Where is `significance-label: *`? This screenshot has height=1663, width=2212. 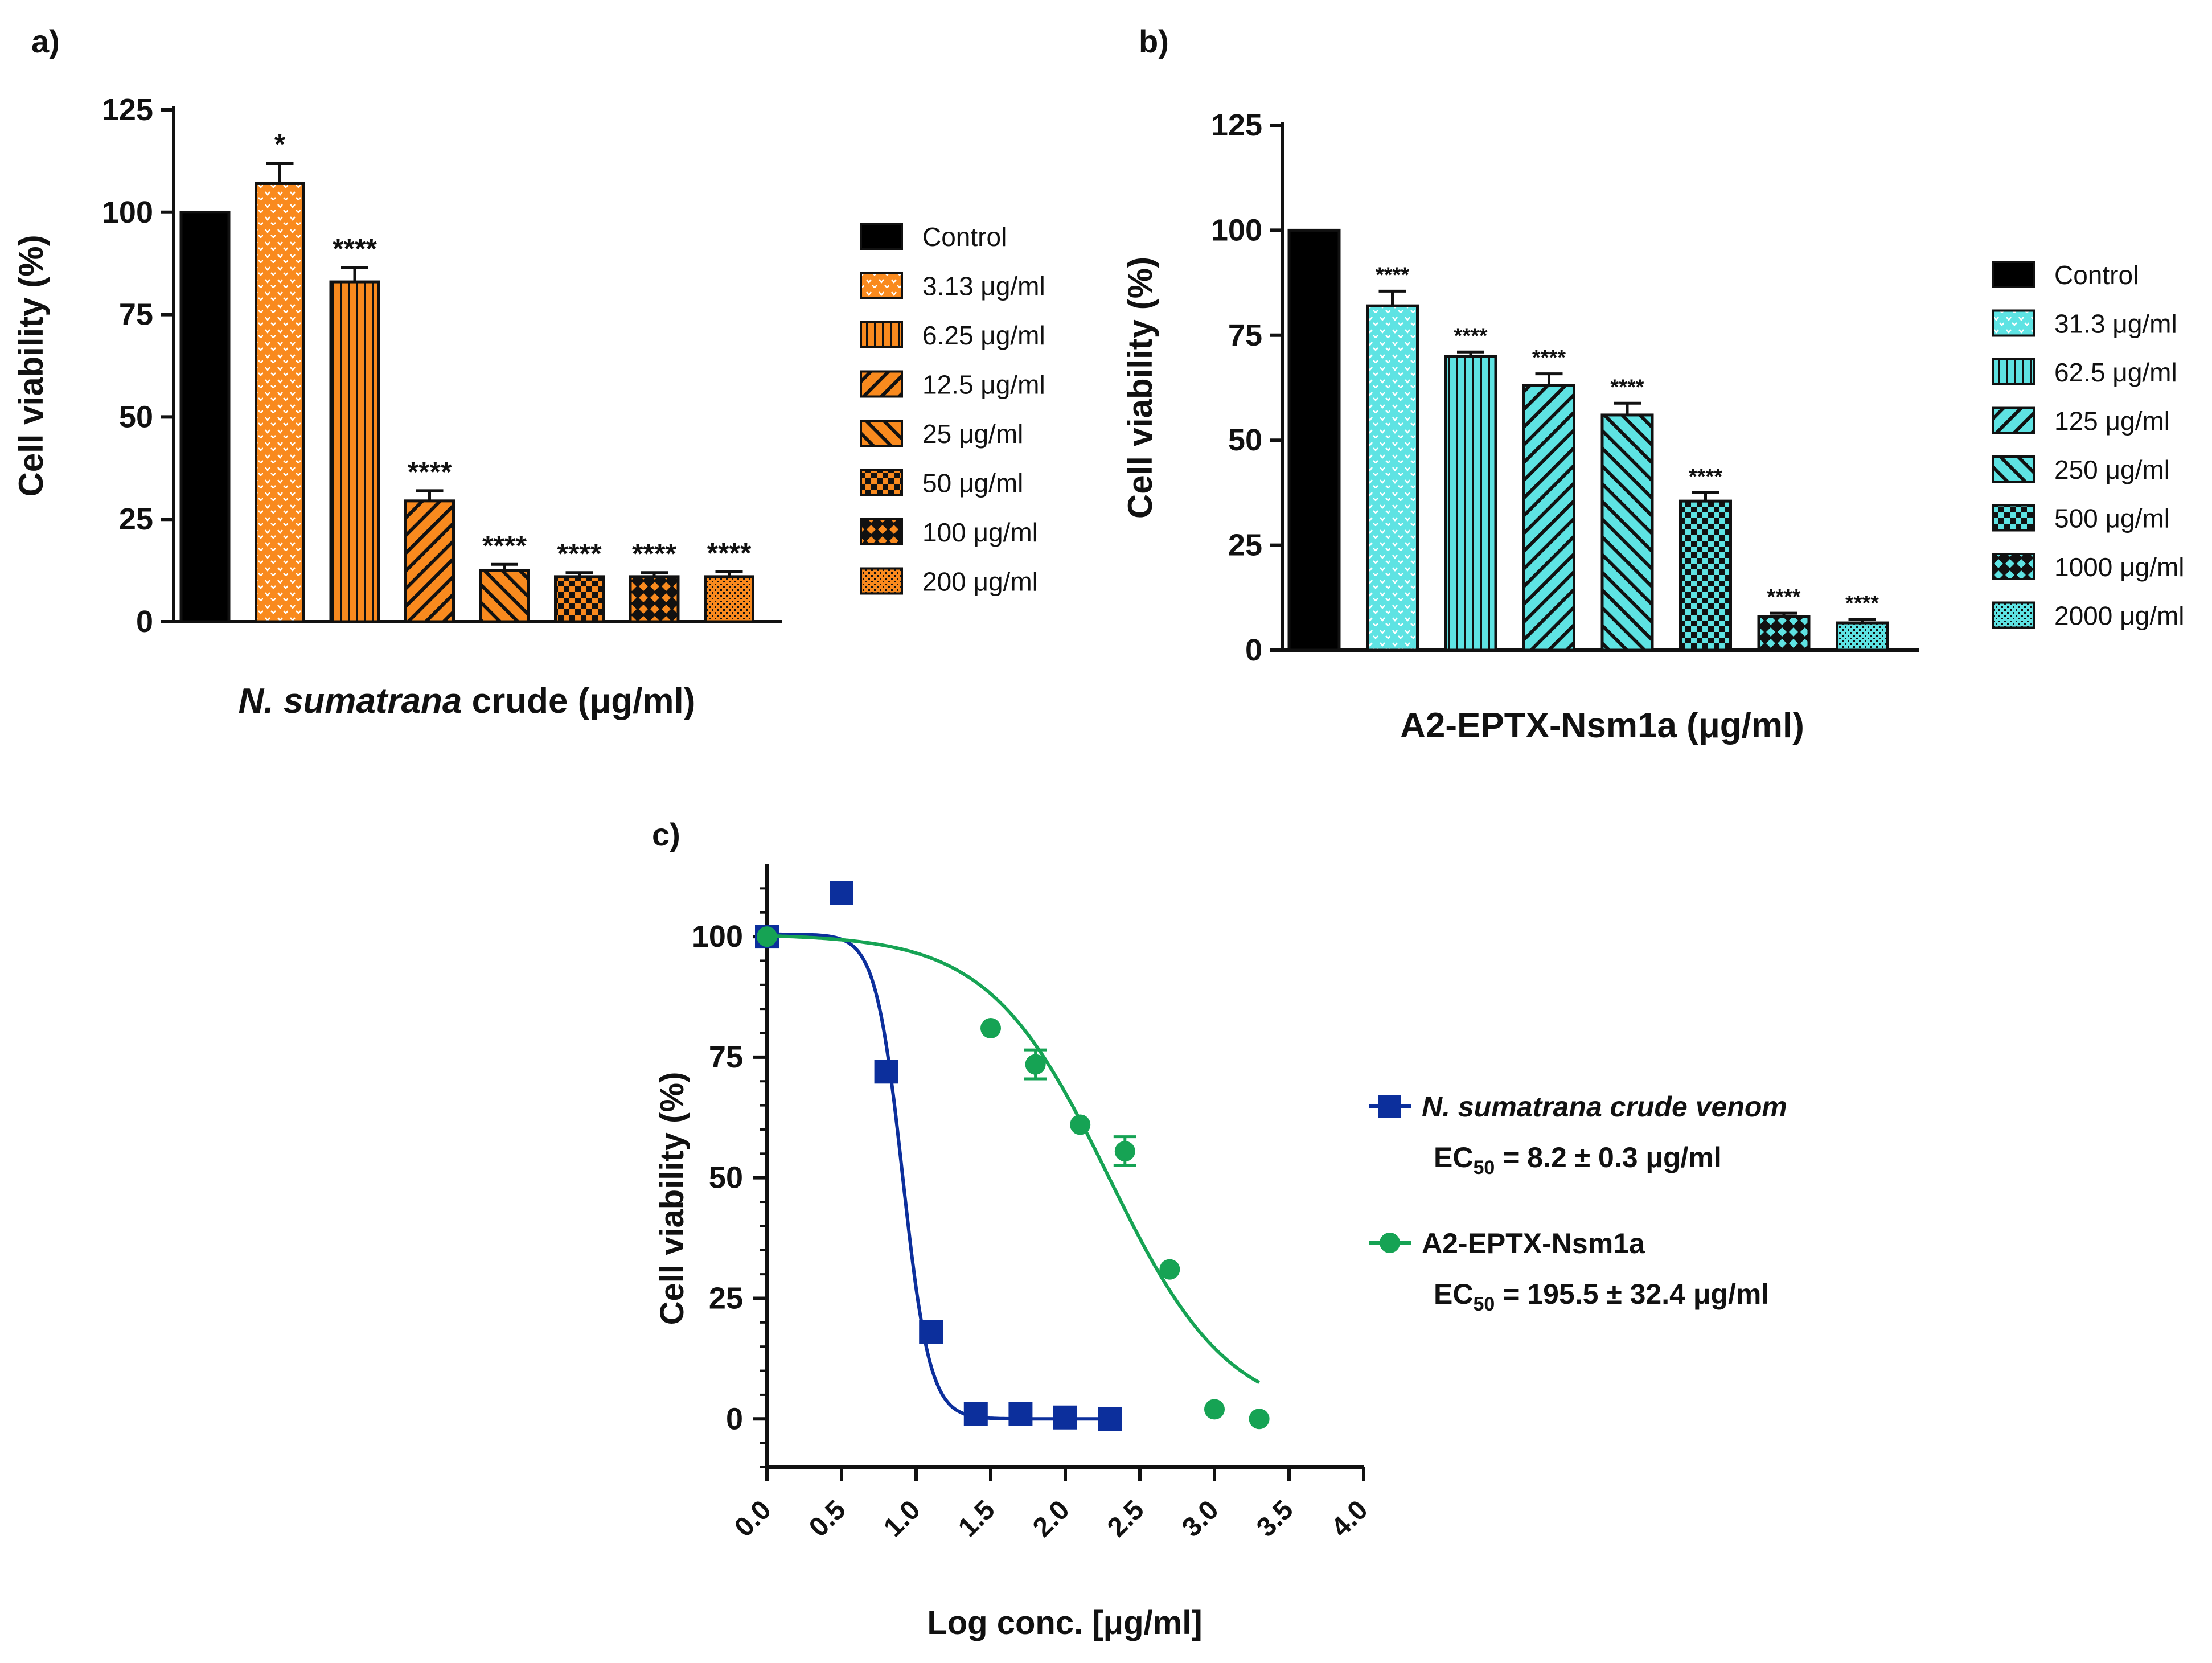 significance-label: * is located at coordinates (280, 144).